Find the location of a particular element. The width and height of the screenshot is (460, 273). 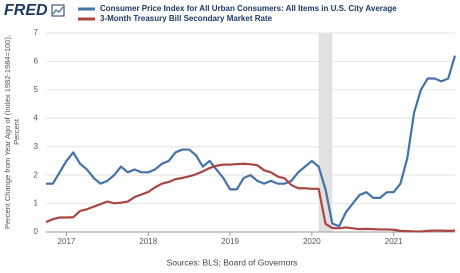

x-tick-label: 2020 is located at coordinates (312, 241).